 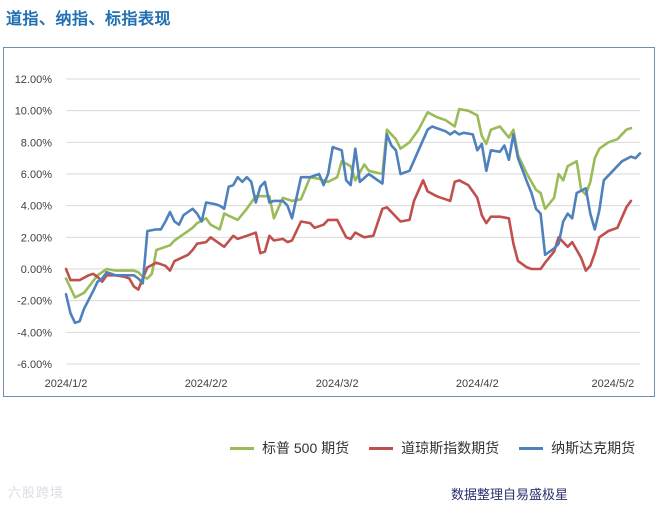 I want to click on y-tick-label: -4.00%, so click(x=34, y=333).